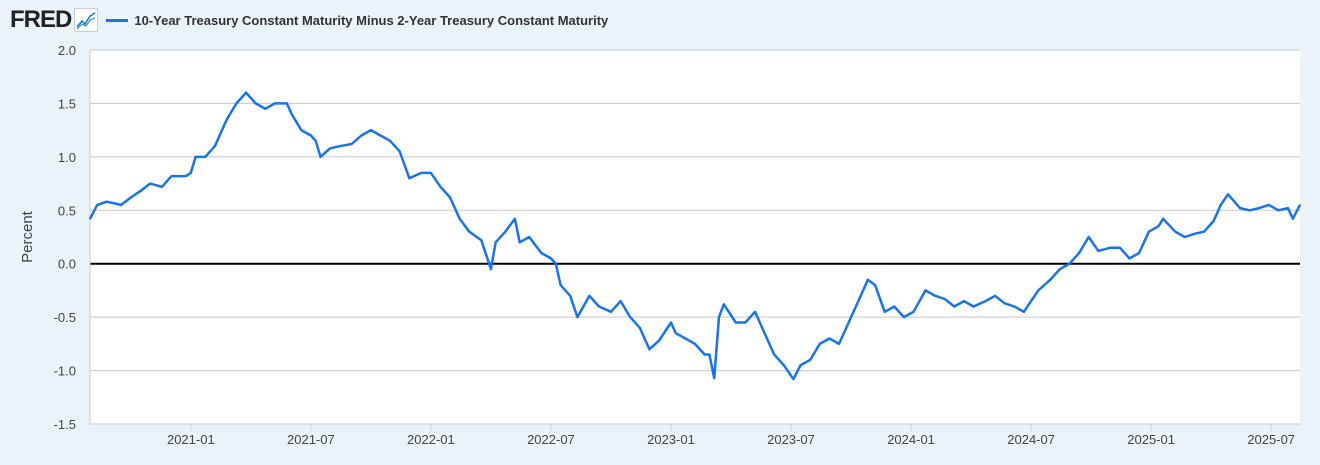 The image size is (1320, 465). Describe the element at coordinates (1151, 439) in the screenshot. I see `x-tick-label: 2025-01` at that location.